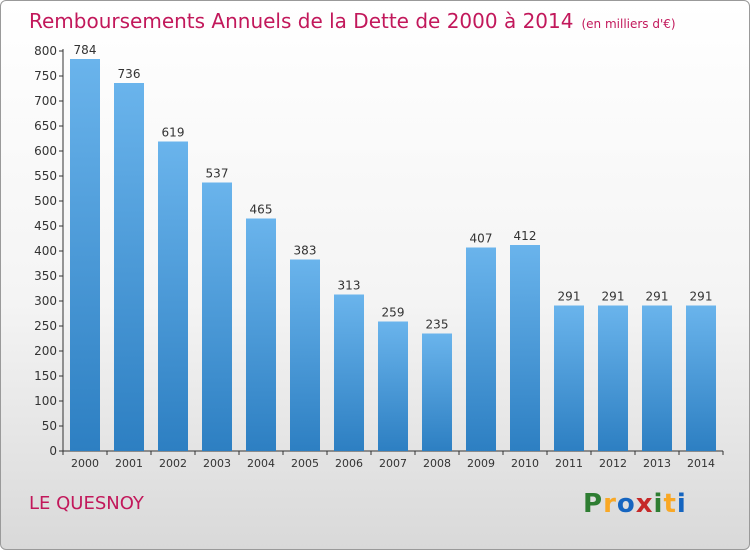  What do you see at coordinates (525, 236) in the screenshot?
I see `bar-value-label: 412` at bounding box center [525, 236].